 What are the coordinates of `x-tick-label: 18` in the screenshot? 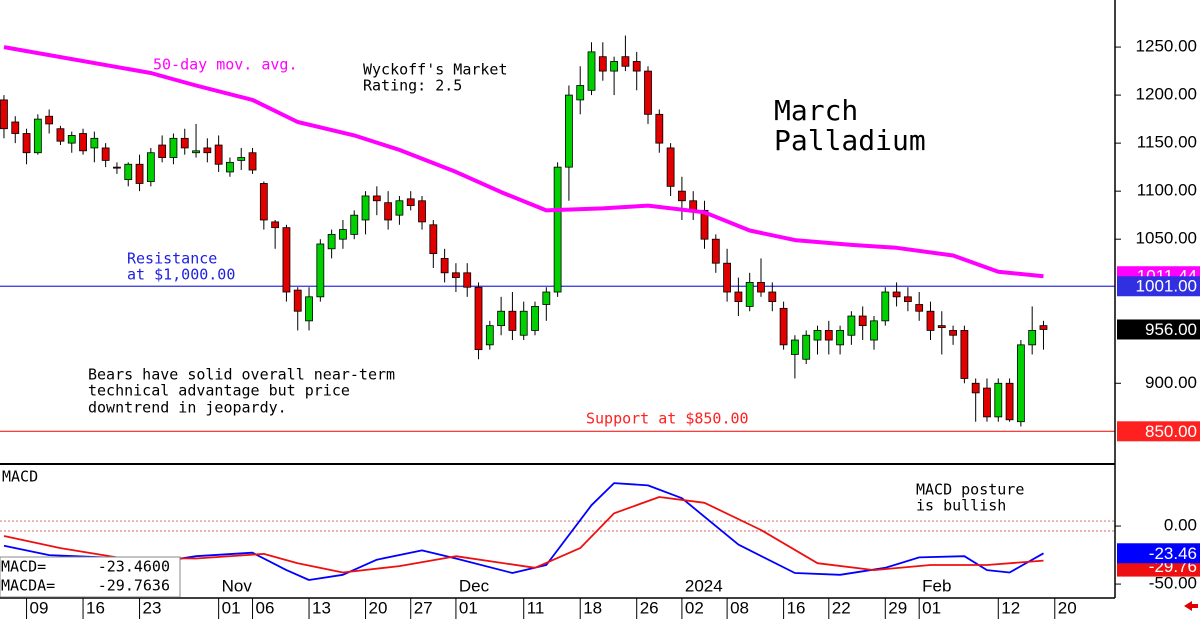 It's located at (592, 607).